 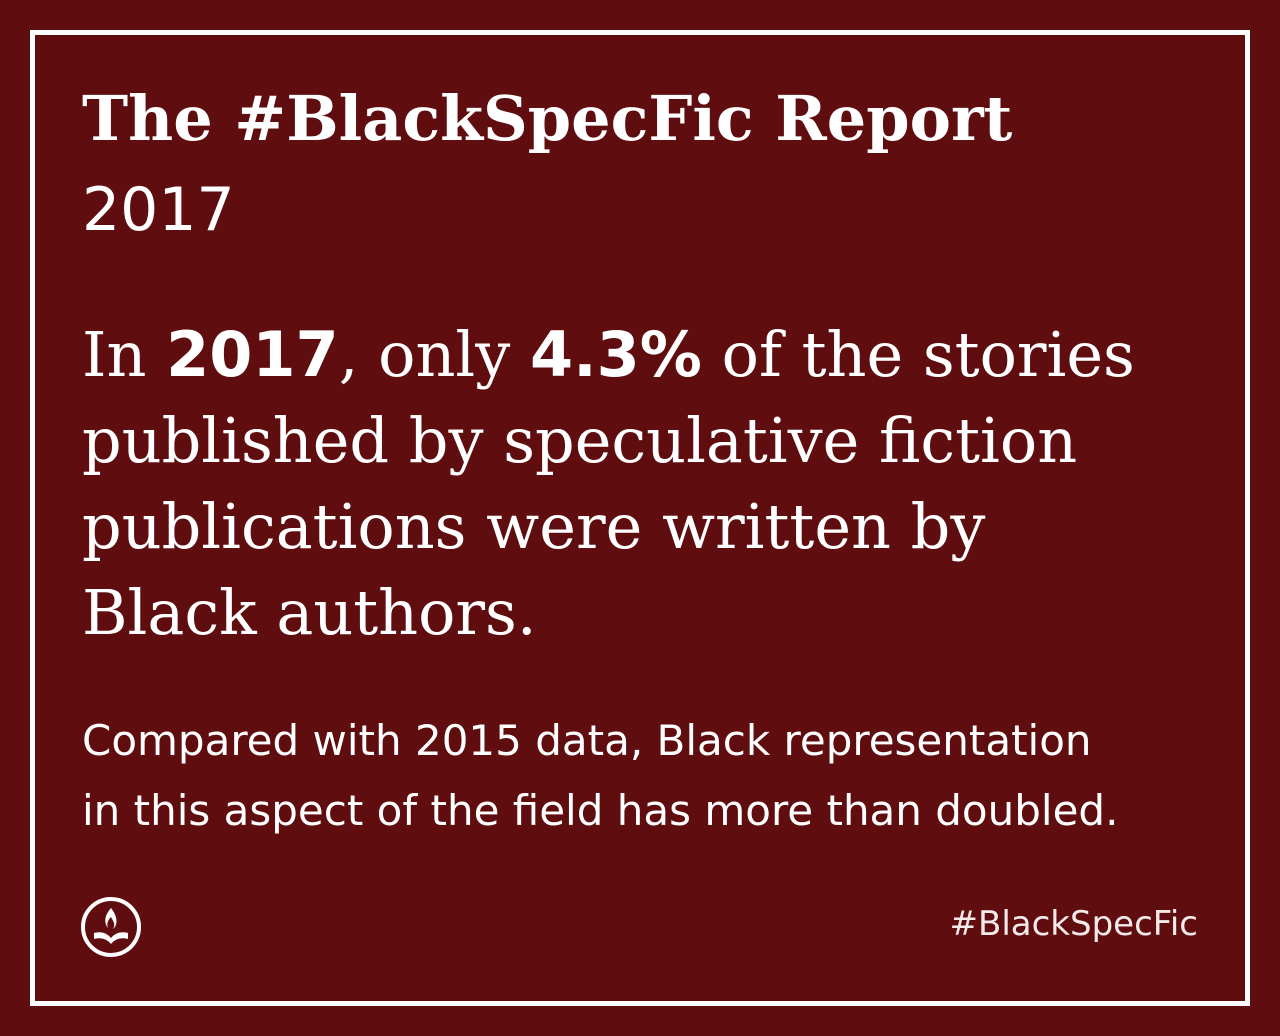 I want to click on headline-prefix: In, so click(x=124, y=354).